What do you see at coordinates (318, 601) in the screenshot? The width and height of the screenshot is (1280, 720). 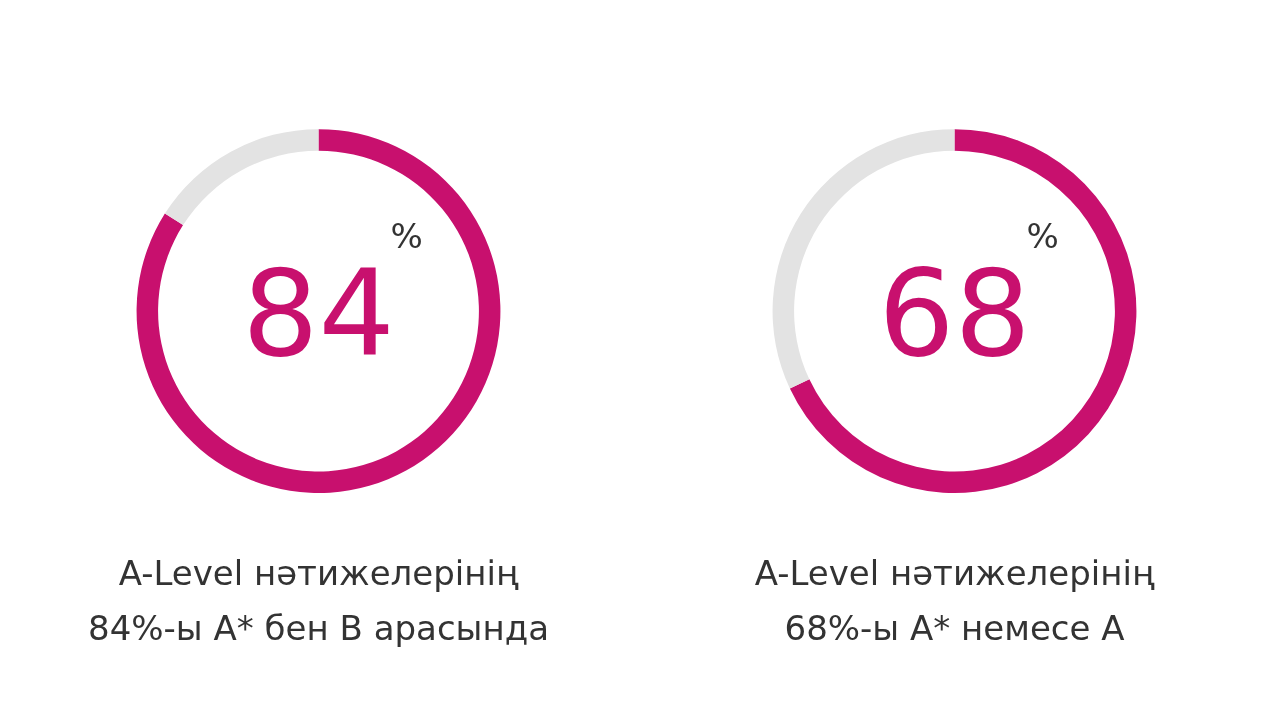 I see `text: A-Level нәтижелерінің 84%-ы A* бен B арасында` at bounding box center [318, 601].